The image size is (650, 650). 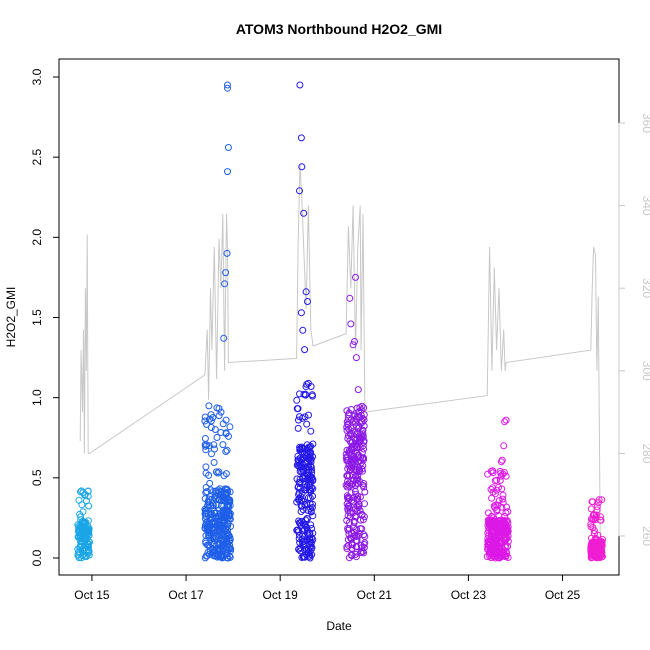 I want to click on y-tick-label: 3.0, so click(x=37, y=76).